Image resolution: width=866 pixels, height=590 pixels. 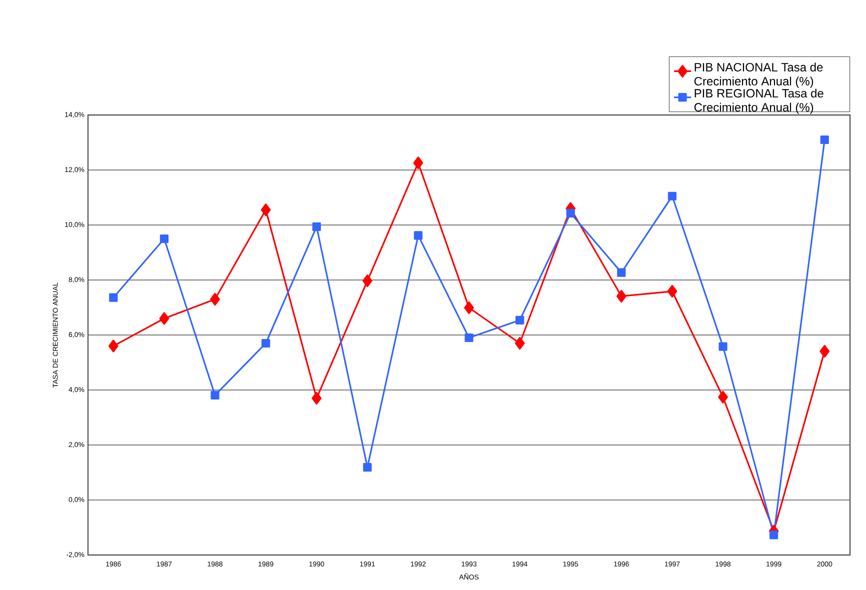 What do you see at coordinates (758, 75) in the screenshot?
I see `legend-label: PIB NACIONAL Tasa de Crecimiento Anual (%)` at bounding box center [758, 75].